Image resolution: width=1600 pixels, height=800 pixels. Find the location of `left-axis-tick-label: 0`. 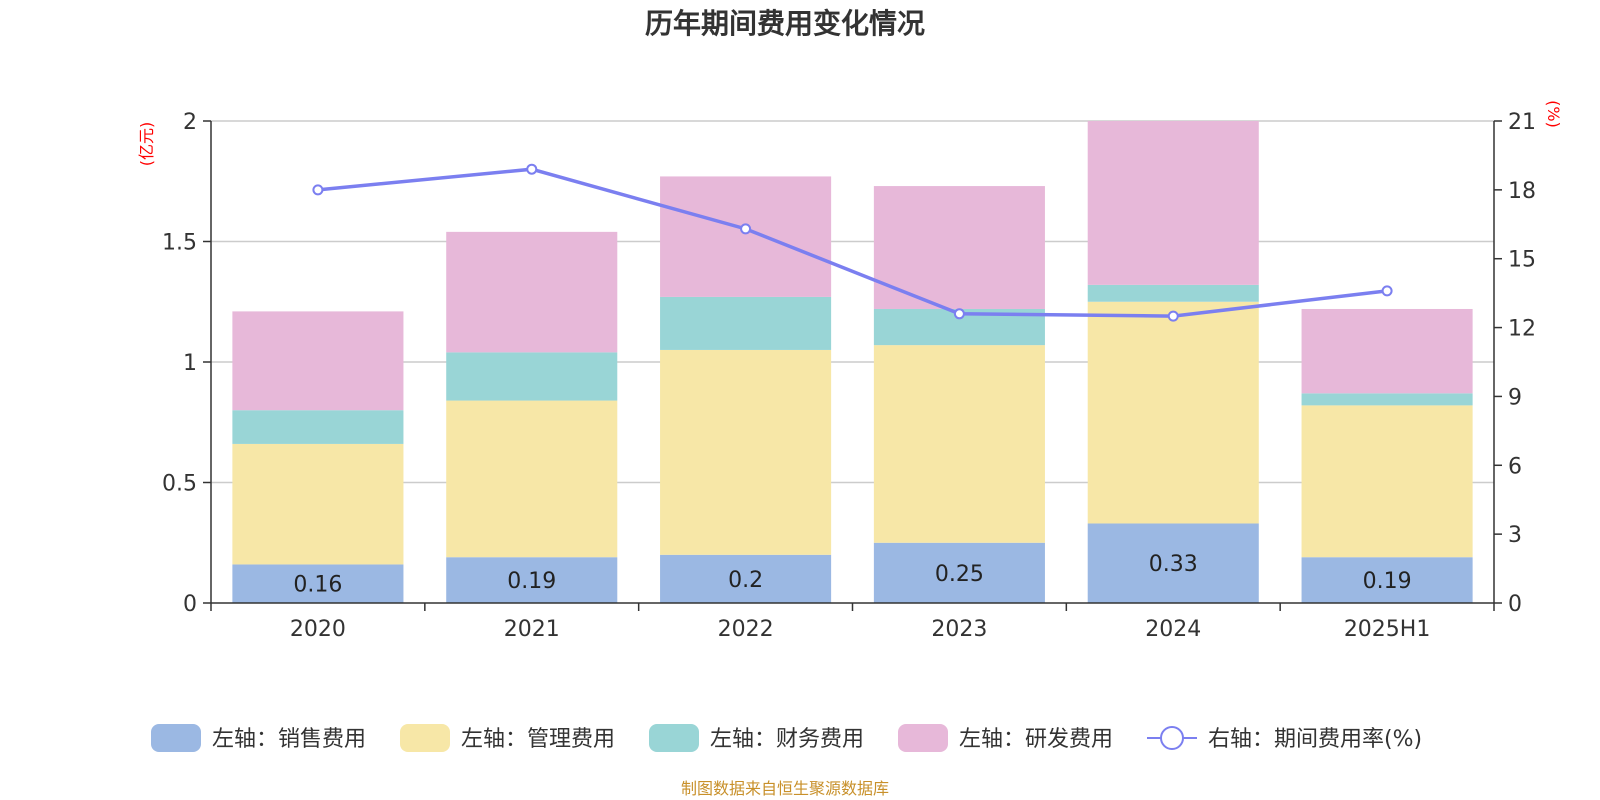

left-axis-tick-label: 0 is located at coordinates (190, 604).